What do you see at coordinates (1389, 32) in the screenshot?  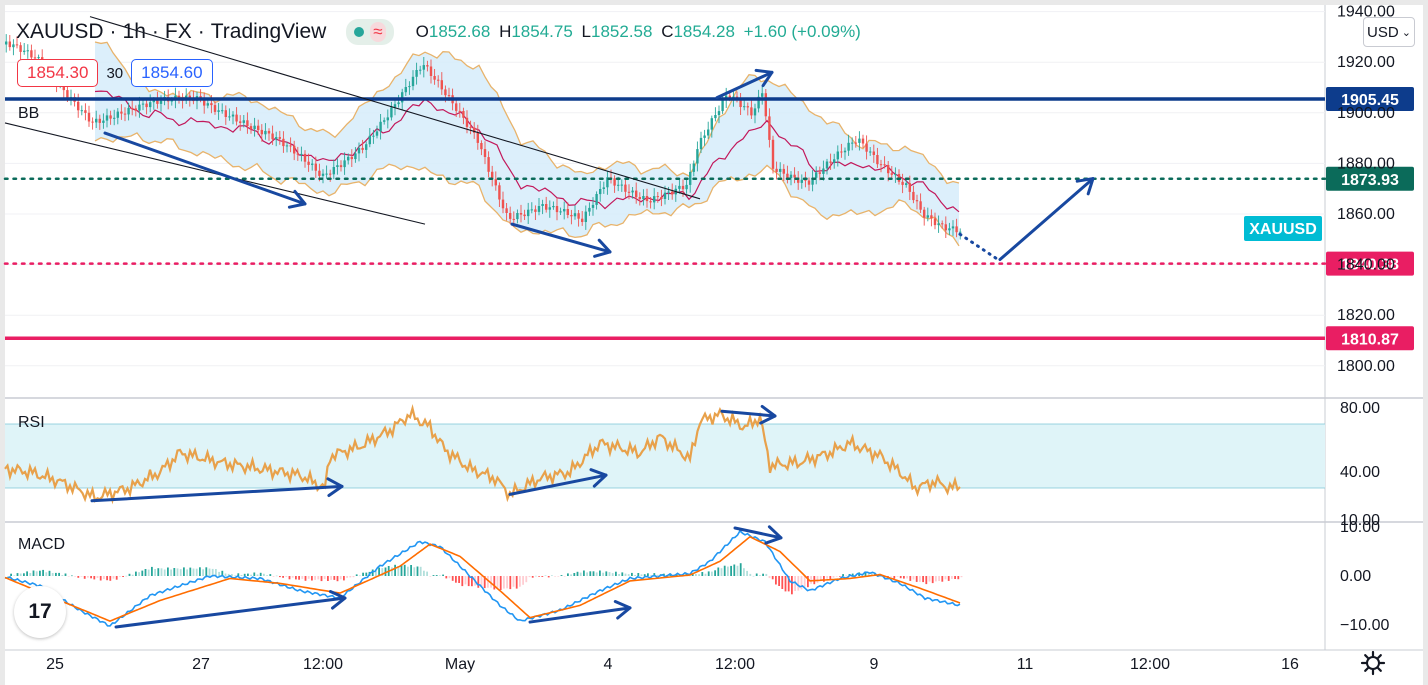 I see `currency-select: USD ⌄` at bounding box center [1389, 32].